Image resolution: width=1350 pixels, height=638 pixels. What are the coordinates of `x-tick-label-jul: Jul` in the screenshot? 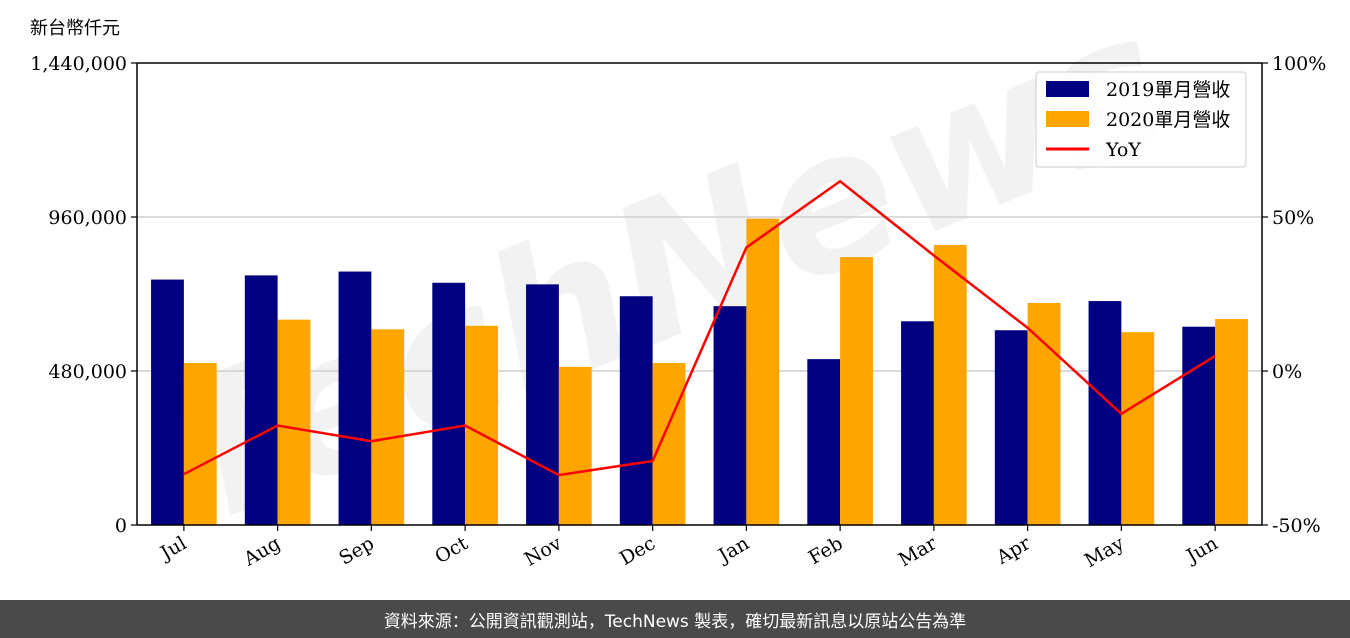 It's located at (172, 548).